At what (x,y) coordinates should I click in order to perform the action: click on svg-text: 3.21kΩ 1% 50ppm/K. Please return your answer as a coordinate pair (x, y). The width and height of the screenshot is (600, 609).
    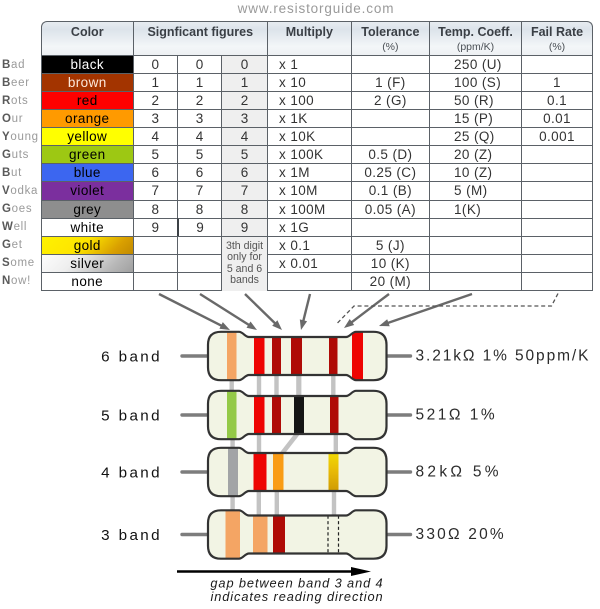
    Looking at the image, I should click on (503, 355).